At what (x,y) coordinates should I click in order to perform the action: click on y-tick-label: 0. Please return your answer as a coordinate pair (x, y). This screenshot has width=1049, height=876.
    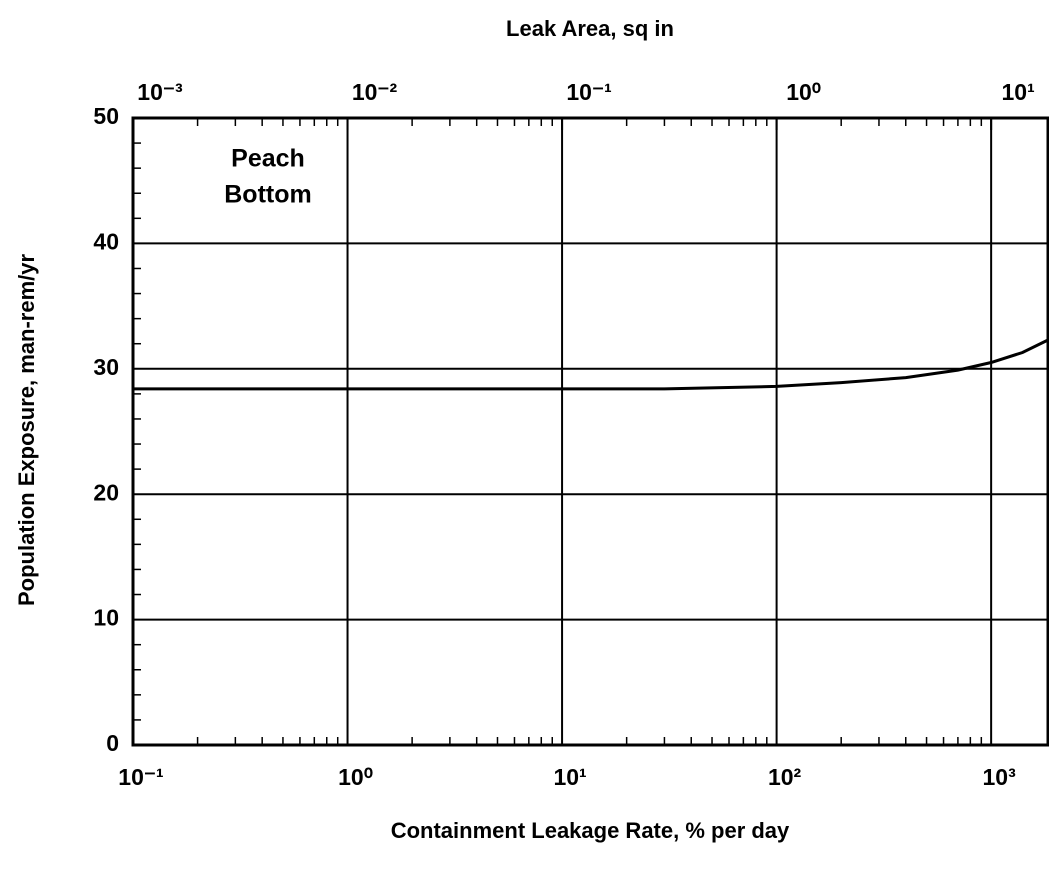
    Looking at the image, I should click on (112, 743).